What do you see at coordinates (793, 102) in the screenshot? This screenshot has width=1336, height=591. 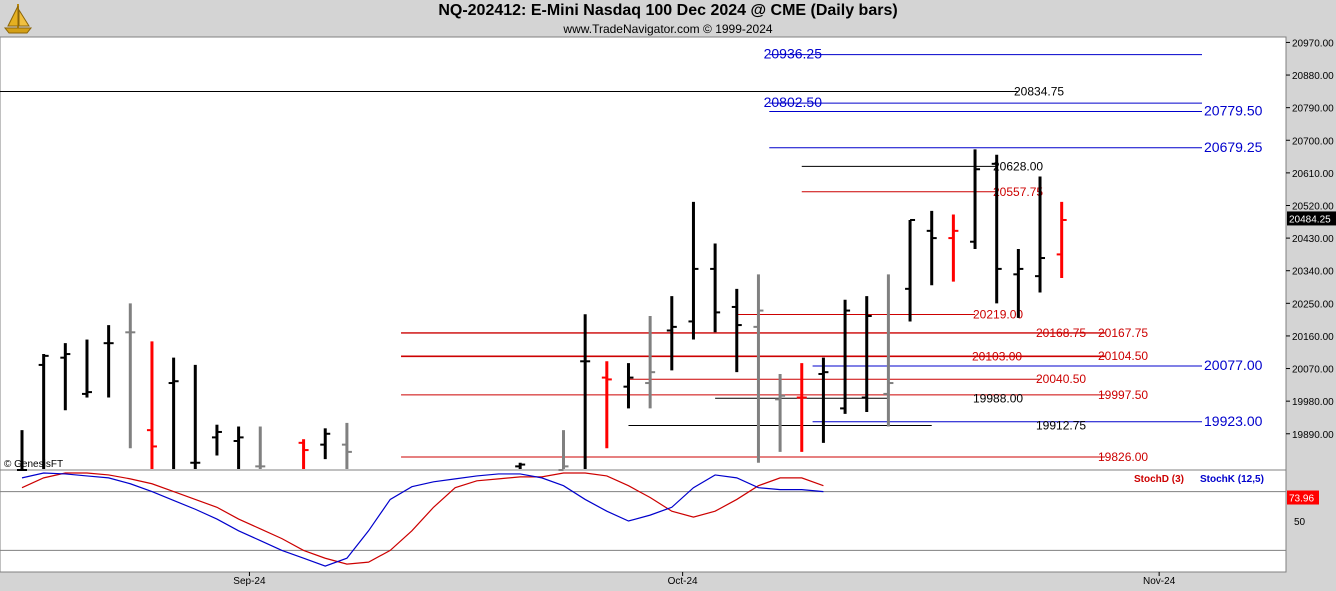 I see `level-label: 20802.50` at bounding box center [793, 102].